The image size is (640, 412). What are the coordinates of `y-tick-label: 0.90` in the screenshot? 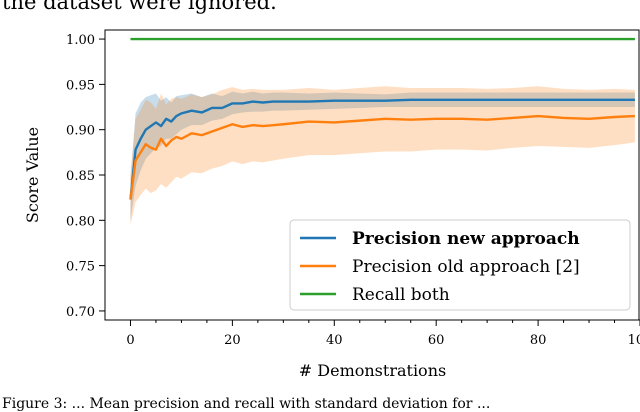 It's located at (80, 131).